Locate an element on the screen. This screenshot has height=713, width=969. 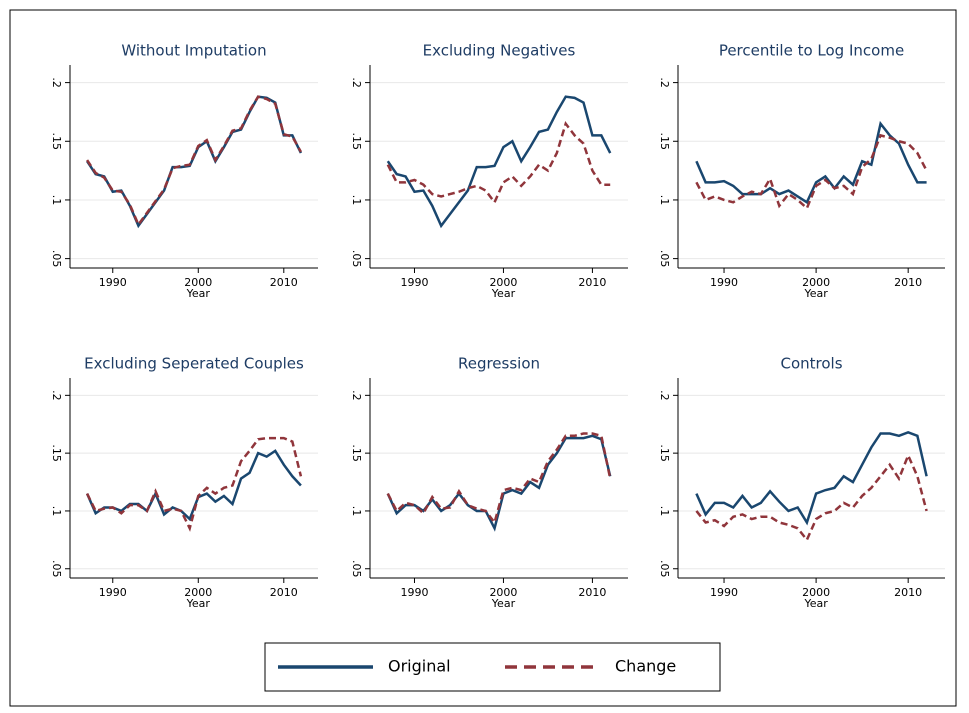
panel-title: Controls is located at coordinates (811, 364).